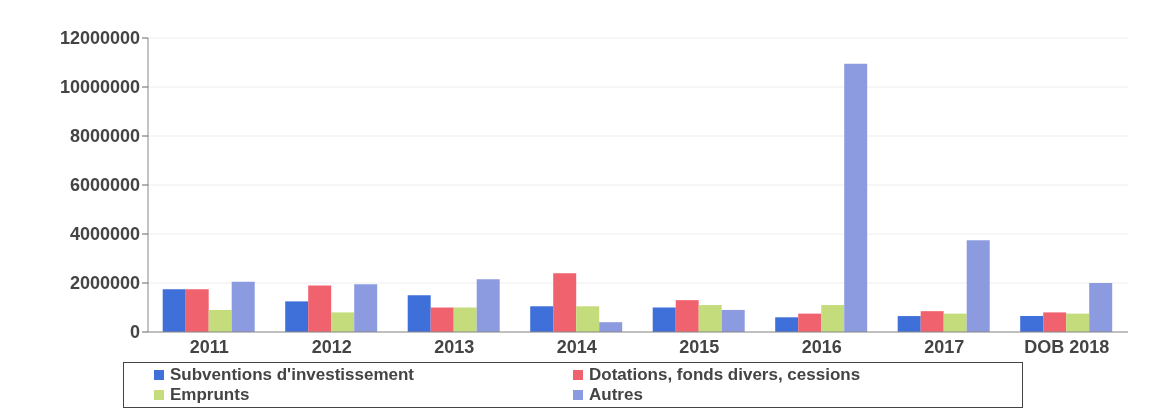 The height and width of the screenshot is (410, 1160). Describe the element at coordinates (209, 346) in the screenshot. I see `x-tick-label: 2011` at that location.